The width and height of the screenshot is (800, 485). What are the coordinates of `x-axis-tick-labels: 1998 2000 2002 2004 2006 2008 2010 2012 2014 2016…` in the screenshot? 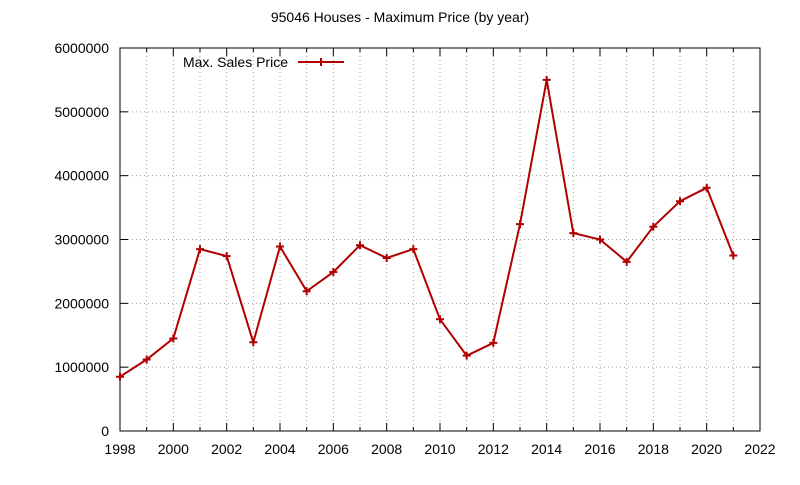 It's located at (439, 449).